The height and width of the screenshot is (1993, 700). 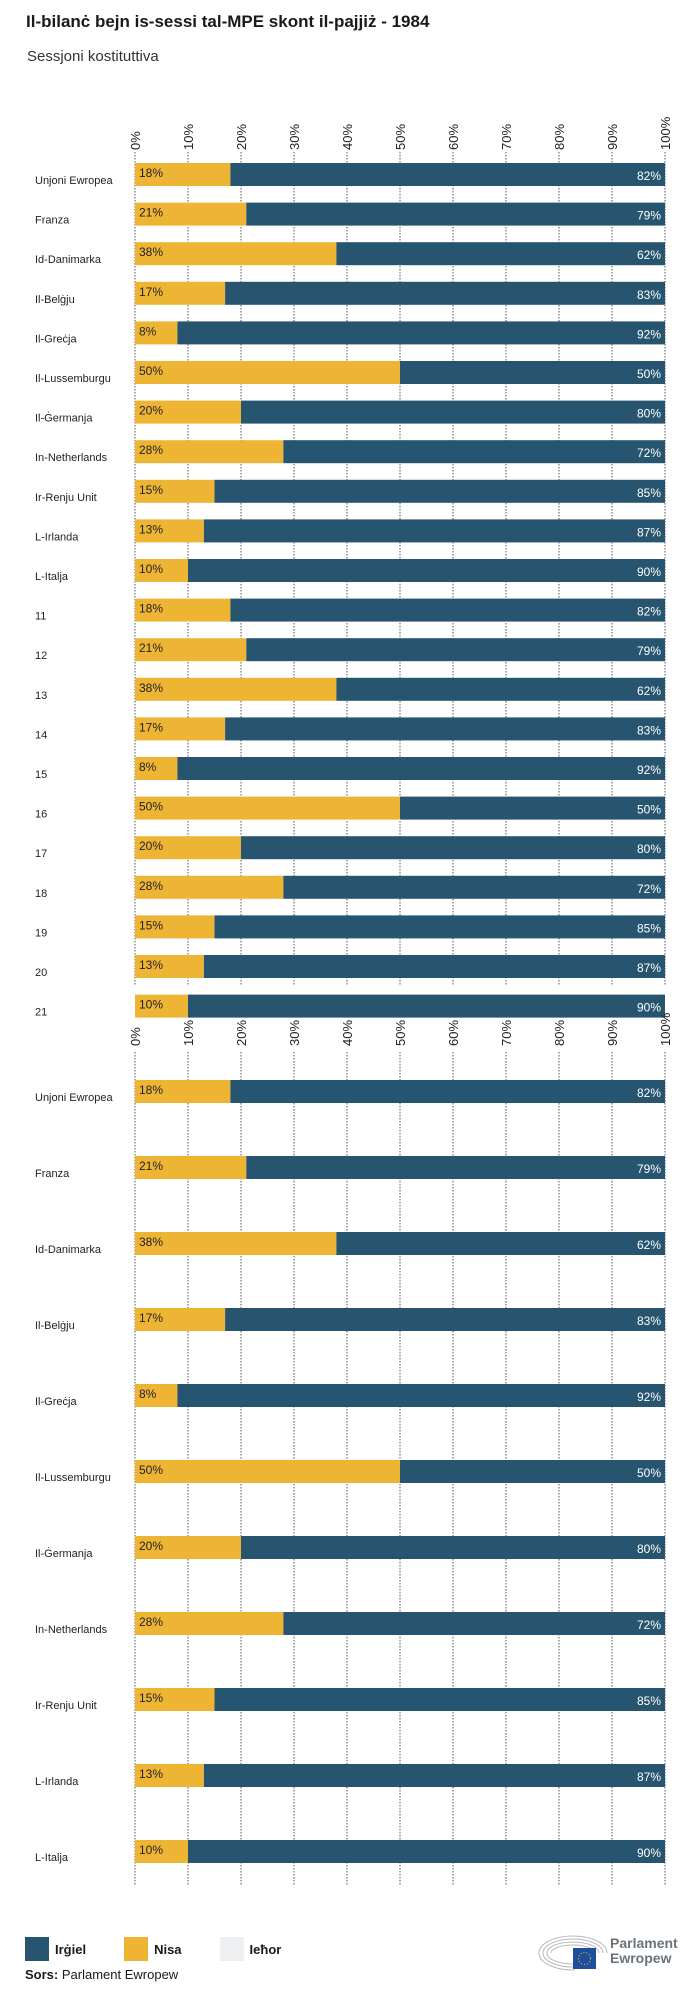 I want to click on tick-label: 0%, so click(x=135, y=140).